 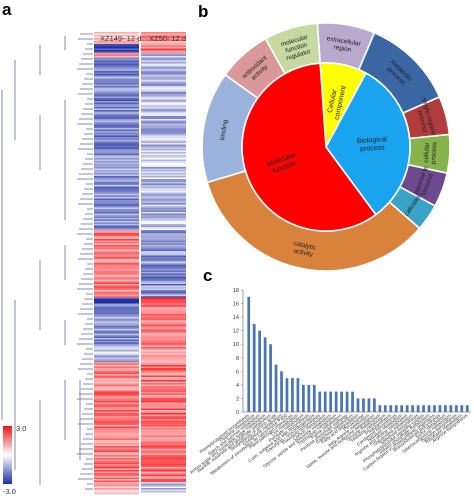 I want to click on y-tick-label: 4, so click(x=237, y=386).